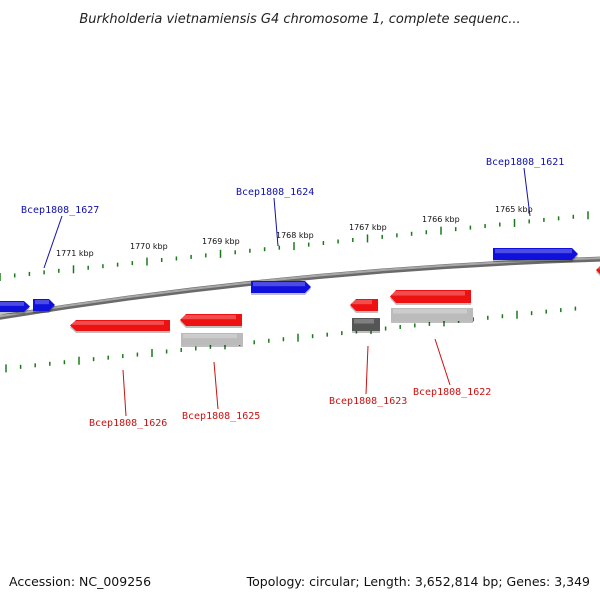  I want to click on backbone-shadow, so click(300, 288).